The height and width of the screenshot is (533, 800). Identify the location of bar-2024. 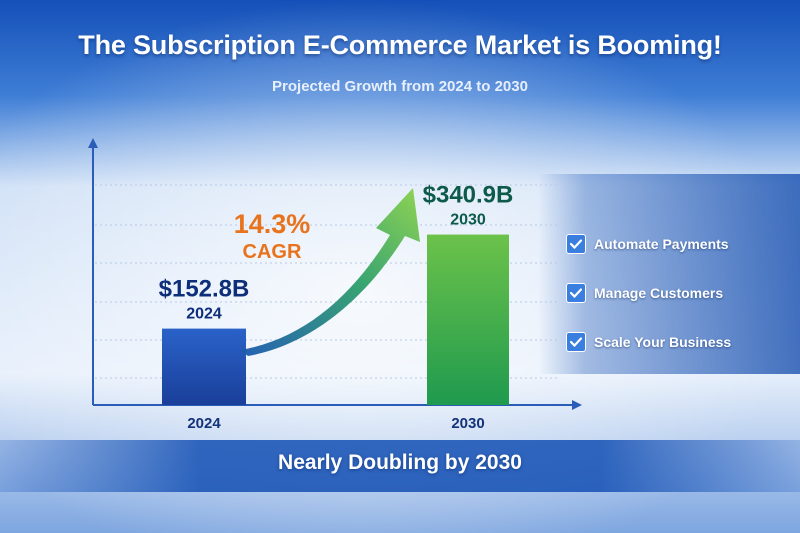
(204, 366).